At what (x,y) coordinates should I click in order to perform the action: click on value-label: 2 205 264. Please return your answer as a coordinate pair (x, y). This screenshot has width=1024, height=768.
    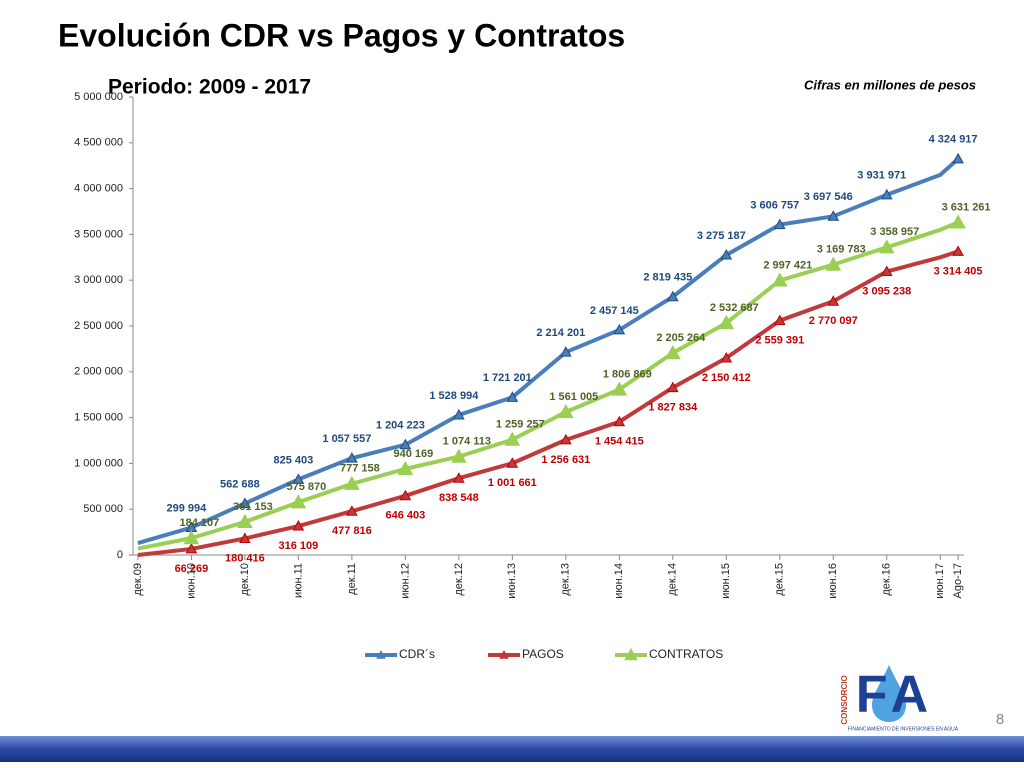
    Looking at the image, I should click on (681, 338).